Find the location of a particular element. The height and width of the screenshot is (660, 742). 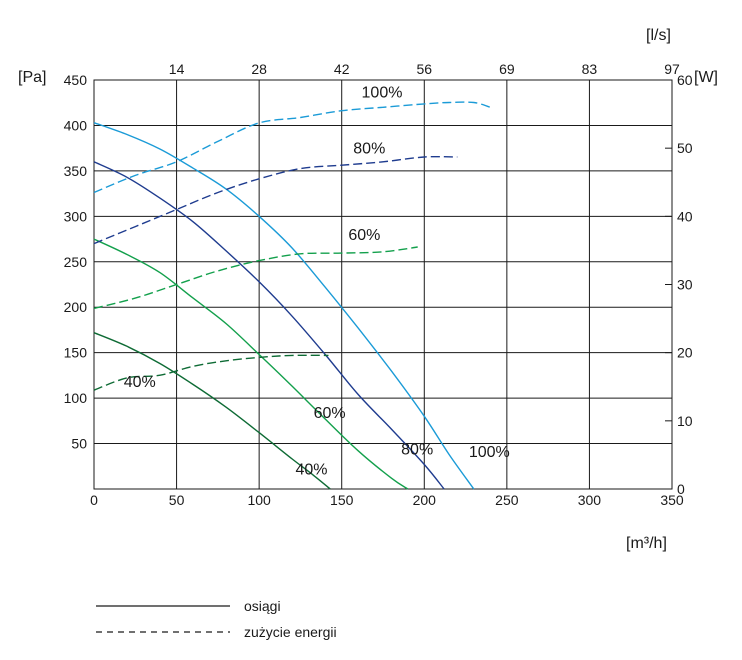

y-left-tick-label: 50 is located at coordinates (79, 444).